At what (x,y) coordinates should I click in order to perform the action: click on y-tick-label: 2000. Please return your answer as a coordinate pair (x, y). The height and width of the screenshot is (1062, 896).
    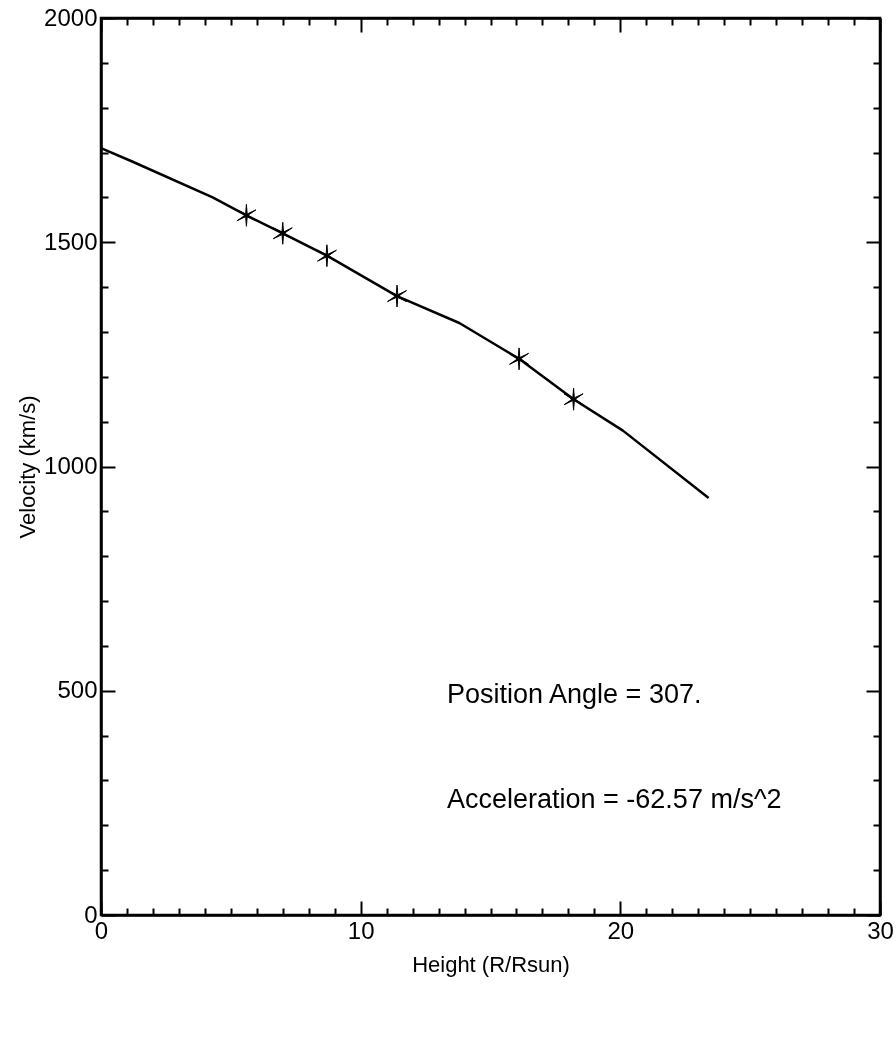
    Looking at the image, I should click on (71, 17).